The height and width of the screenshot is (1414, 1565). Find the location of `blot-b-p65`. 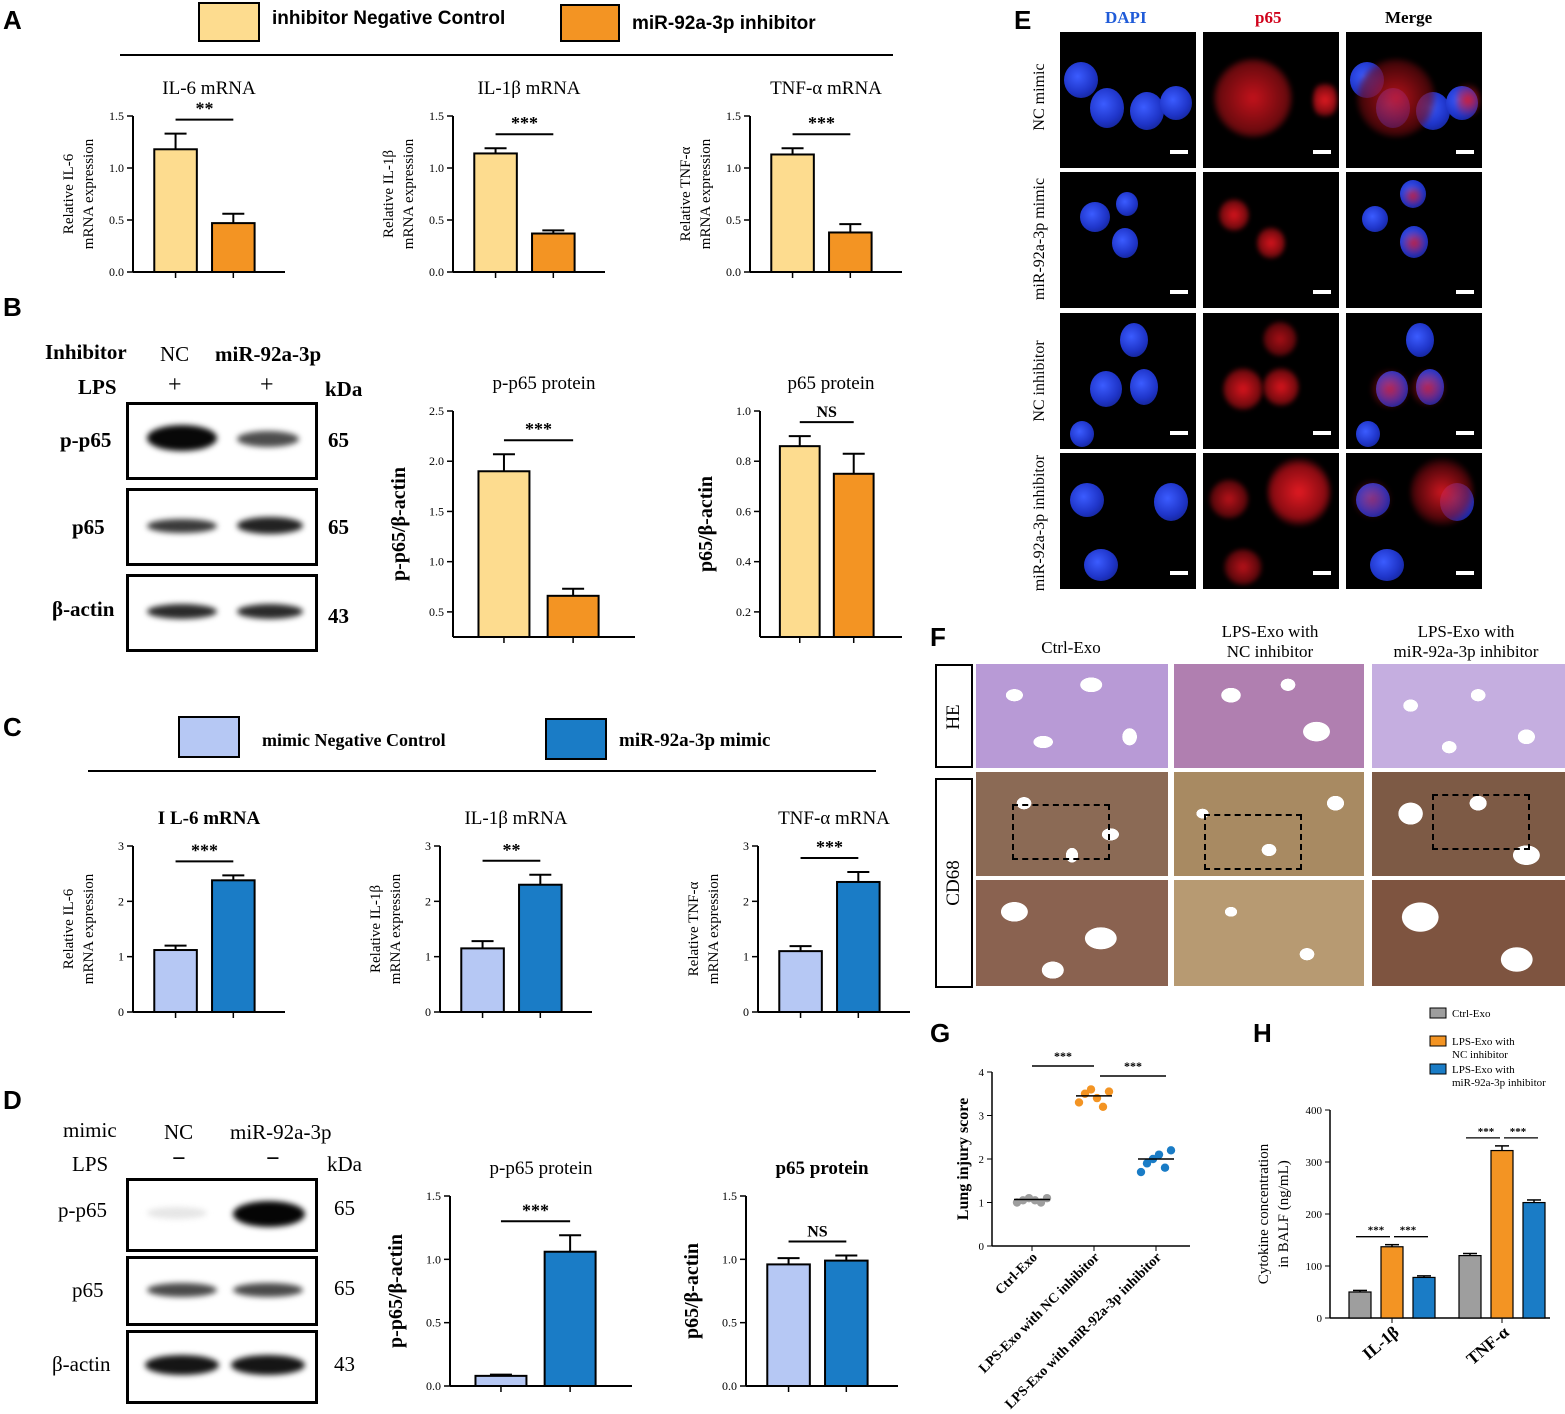

blot-b-p65 is located at coordinates (222, 527).